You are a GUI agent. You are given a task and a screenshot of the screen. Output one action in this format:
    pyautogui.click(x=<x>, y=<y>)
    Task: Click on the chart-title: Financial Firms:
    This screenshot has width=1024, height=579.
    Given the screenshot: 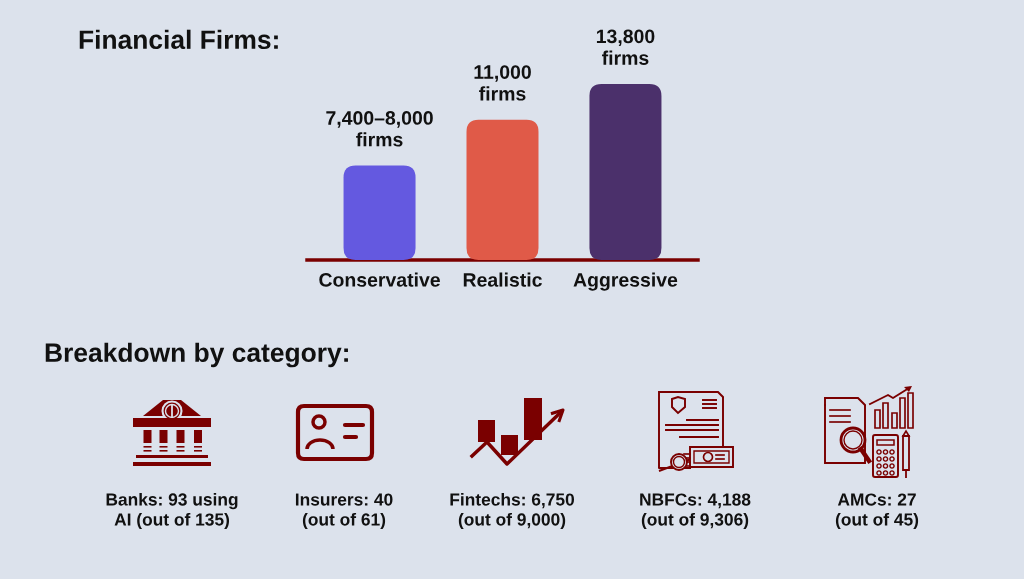 What is the action you would take?
    pyautogui.click(x=178, y=39)
    